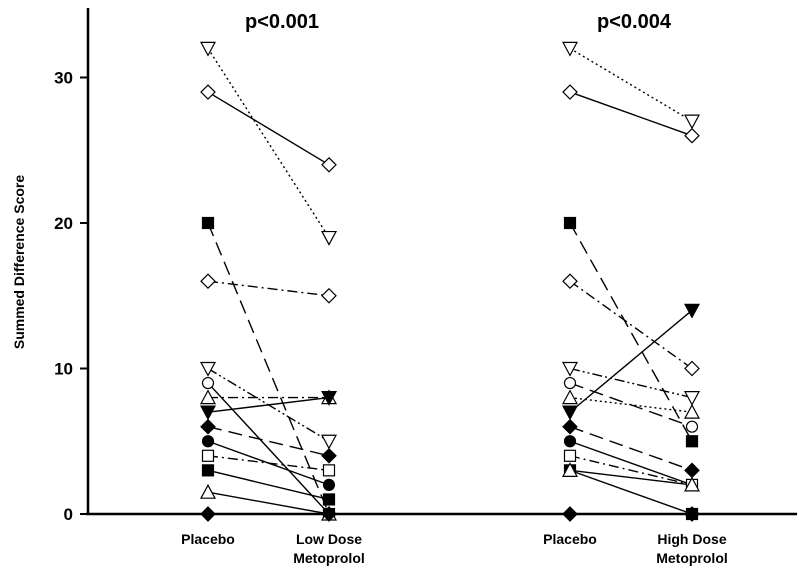  Describe the element at coordinates (63, 78) in the screenshot. I see `y-tick-label: 30` at that location.